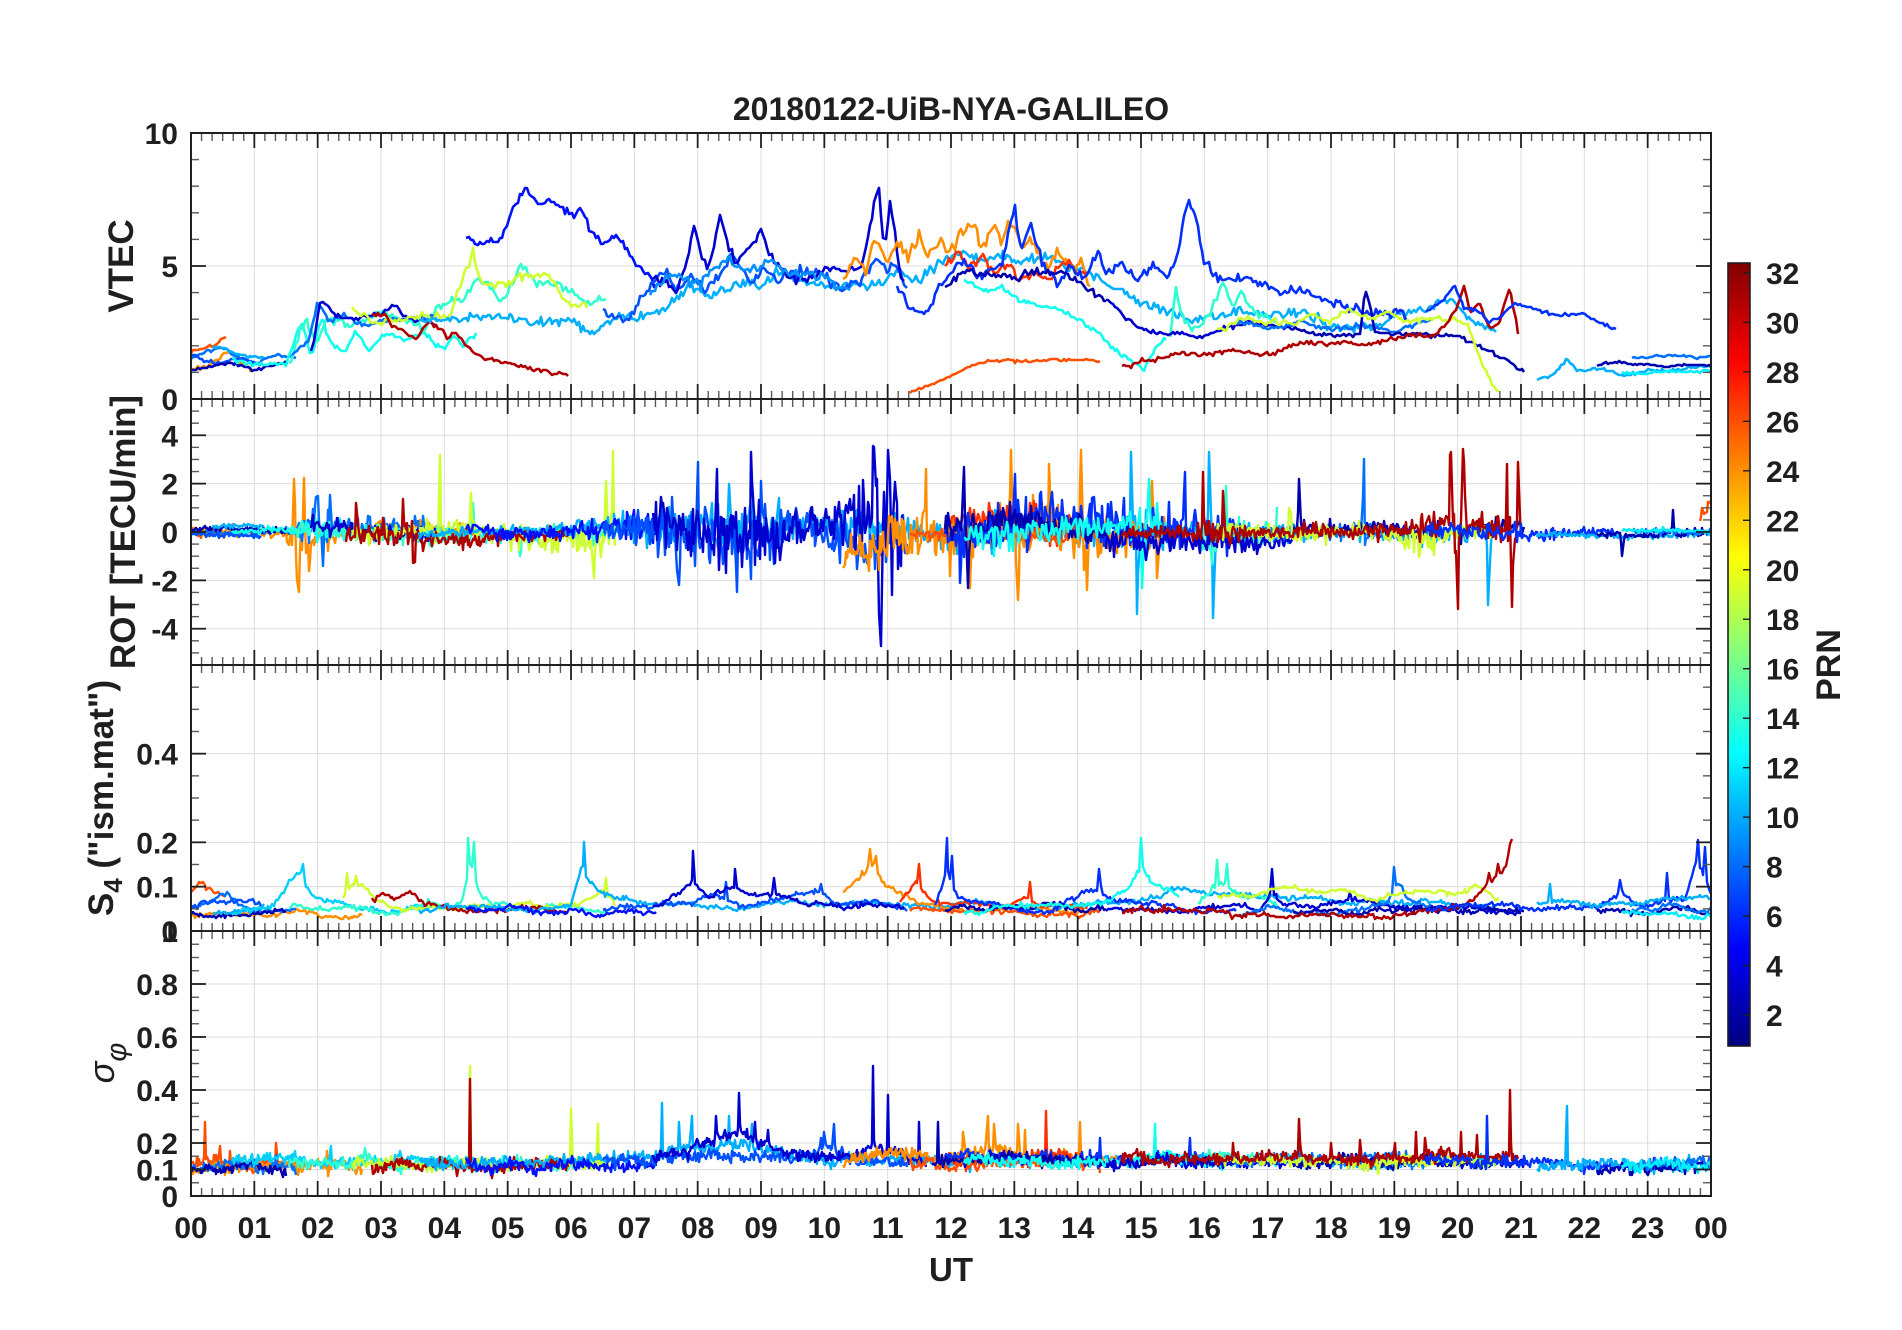 This screenshot has width=1902, height=1330. Describe the element at coordinates (1783, 472) in the screenshot. I see `svg-text: 24` at that location.